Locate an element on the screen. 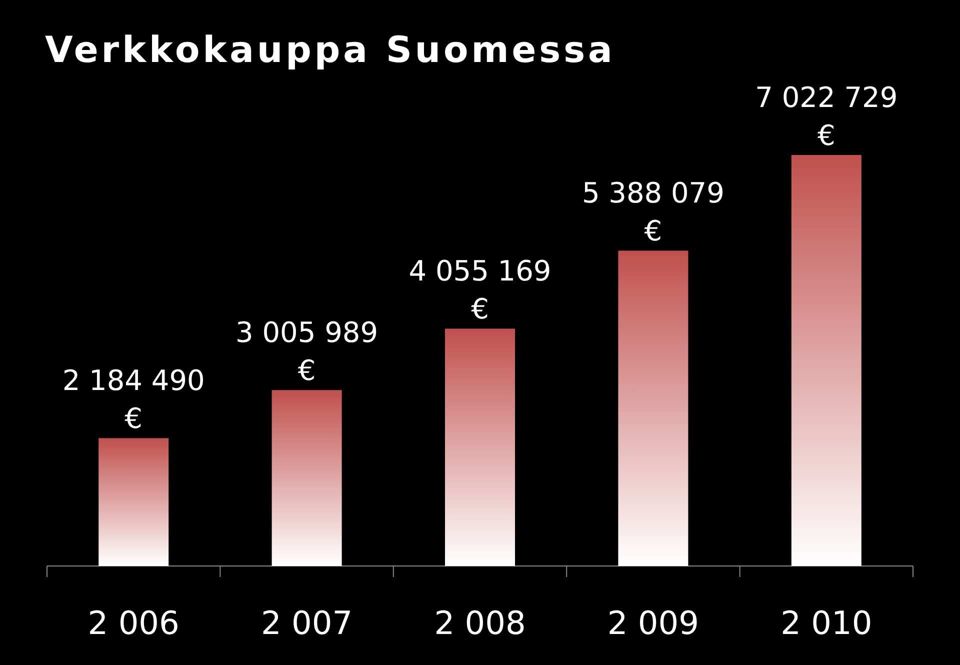  data-label: 5 388 079 € is located at coordinates (653, 212).